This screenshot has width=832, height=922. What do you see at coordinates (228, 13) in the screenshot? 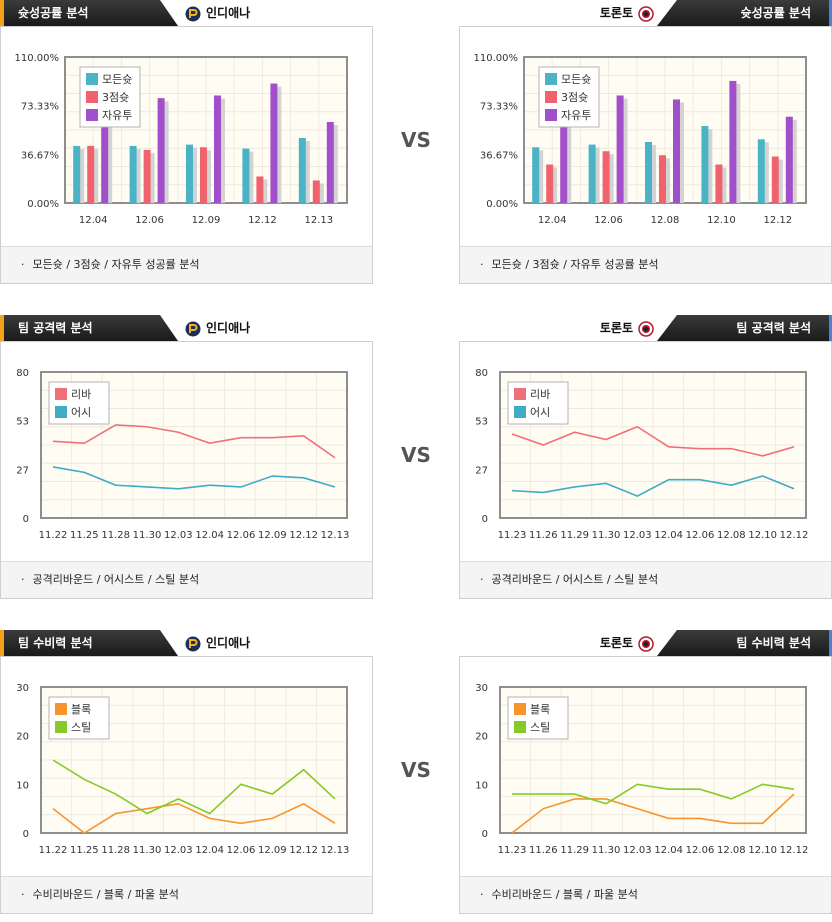
I see `team-label: 인디애나` at bounding box center [228, 13].